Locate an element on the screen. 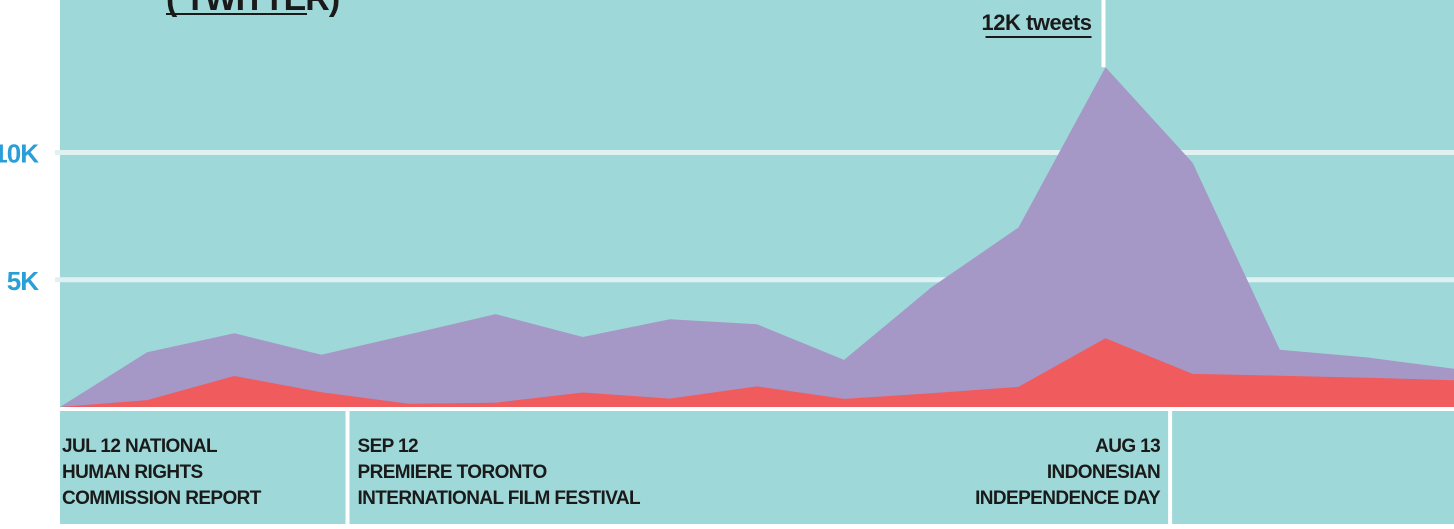 This screenshot has height=529, width=1454. event-annotation-line: COMMISSION REPORT is located at coordinates (162, 498).